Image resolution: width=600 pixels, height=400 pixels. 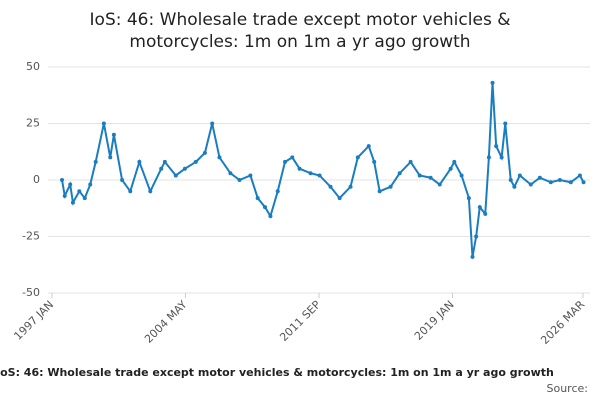 I want to click on x-tick-label: 2026 MAR, so click(x=562, y=322).